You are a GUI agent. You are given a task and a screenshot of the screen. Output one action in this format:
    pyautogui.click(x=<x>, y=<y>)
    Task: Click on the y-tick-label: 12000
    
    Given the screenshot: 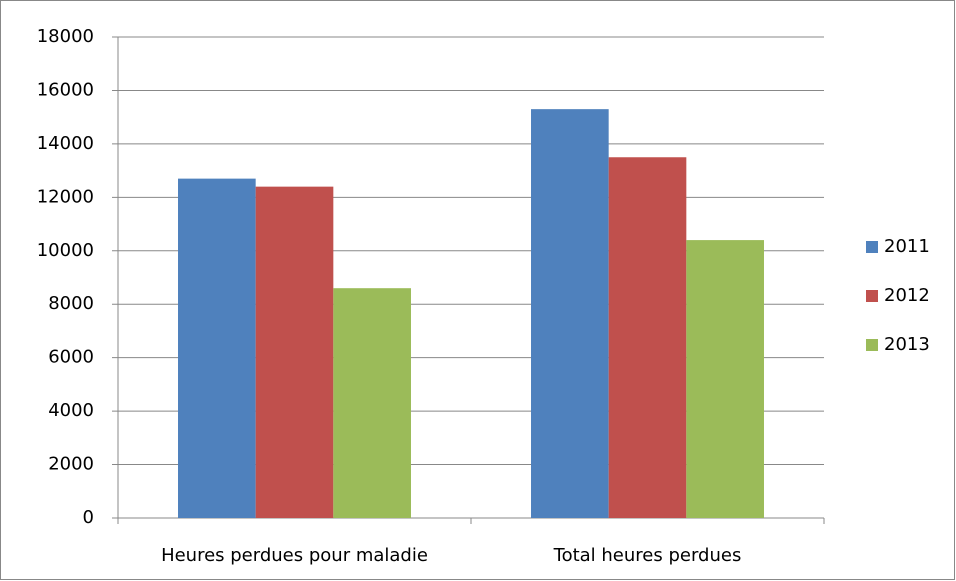 What is the action you would take?
    pyautogui.click(x=65, y=196)
    